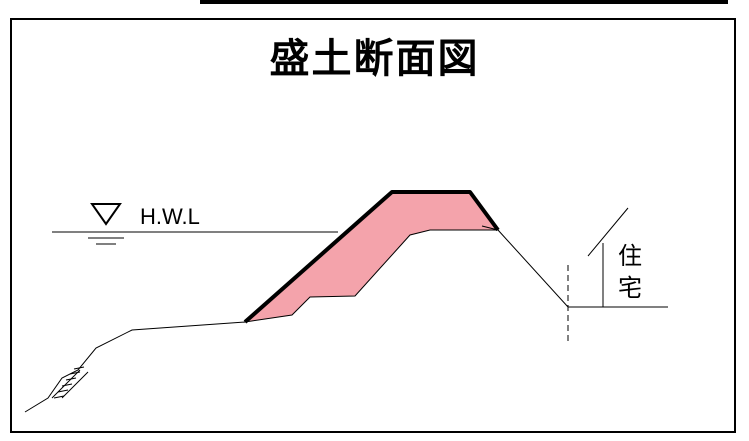  What do you see at coordinates (374, 59) in the screenshot?
I see `diagram-title: 盛土断面図` at bounding box center [374, 59].